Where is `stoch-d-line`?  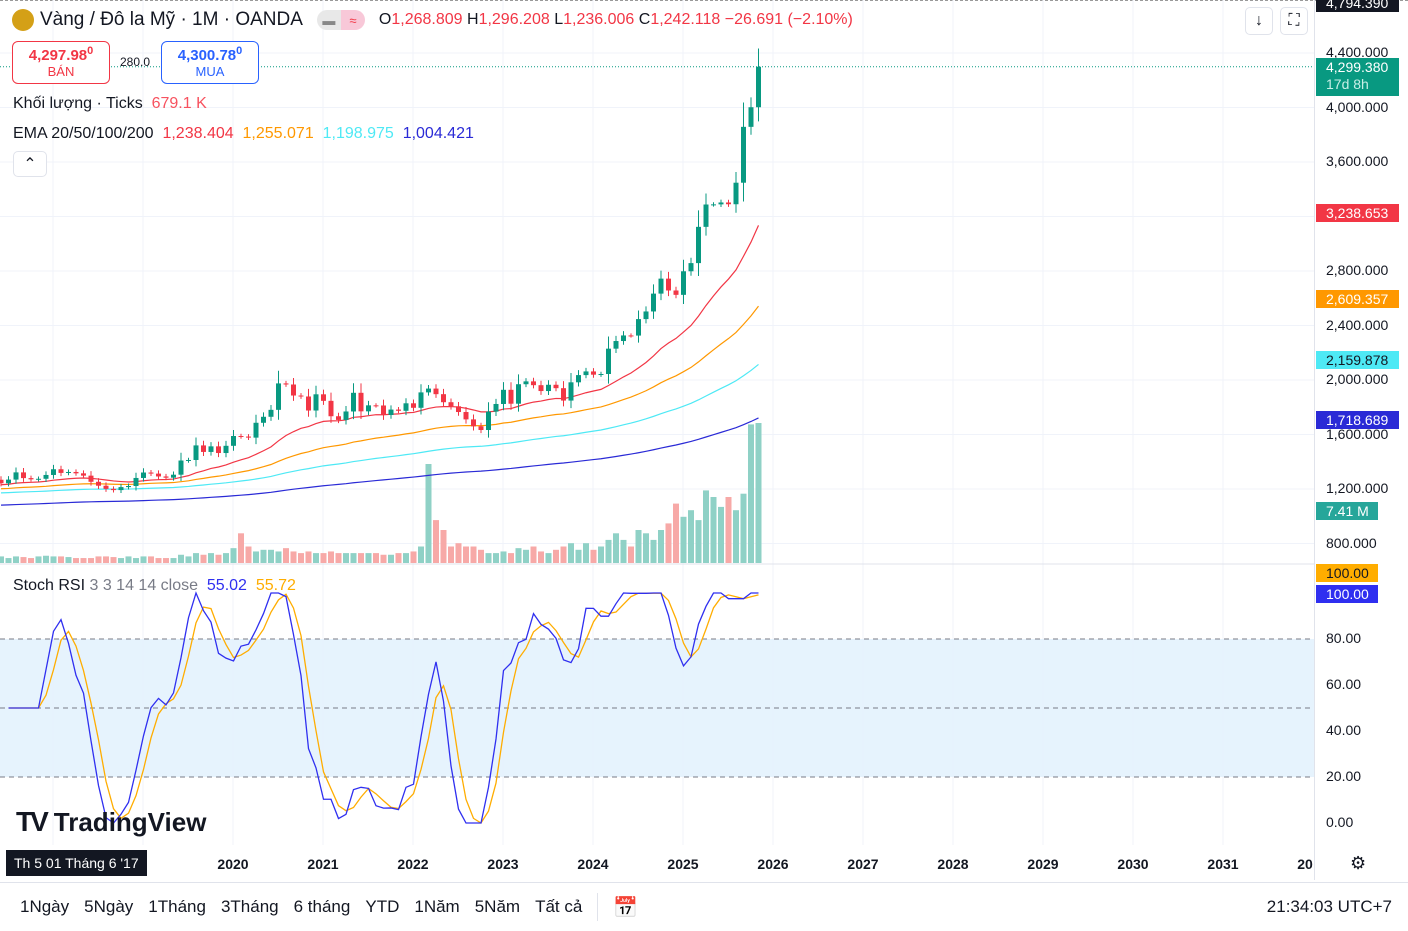
stoch-d-line is located at coordinates (383, 708).